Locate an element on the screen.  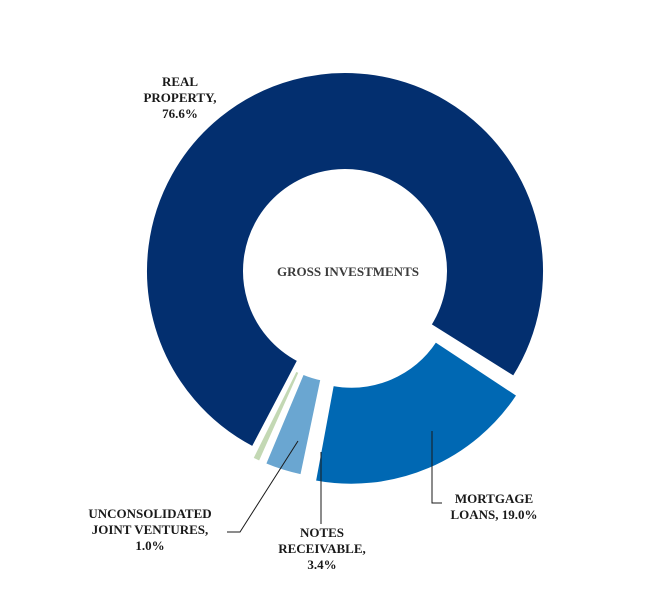
slice-label-jv: UNCONSOLIDATED JOINT VENTURES, 1.0% is located at coordinates (149, 529).